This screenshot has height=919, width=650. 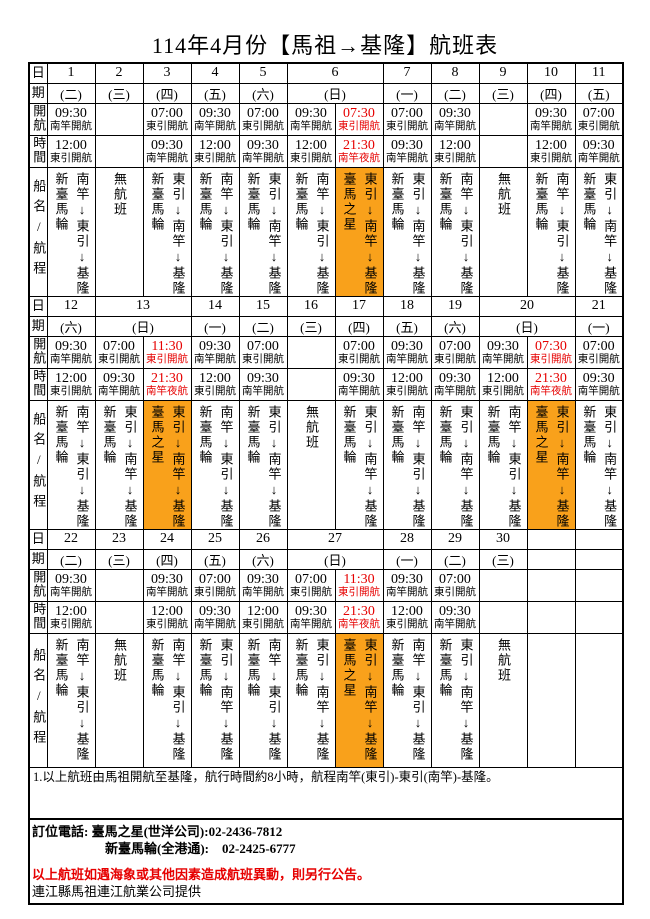 I want to click on row-label-time-bottom: 時間, so click(x=38, y=617).